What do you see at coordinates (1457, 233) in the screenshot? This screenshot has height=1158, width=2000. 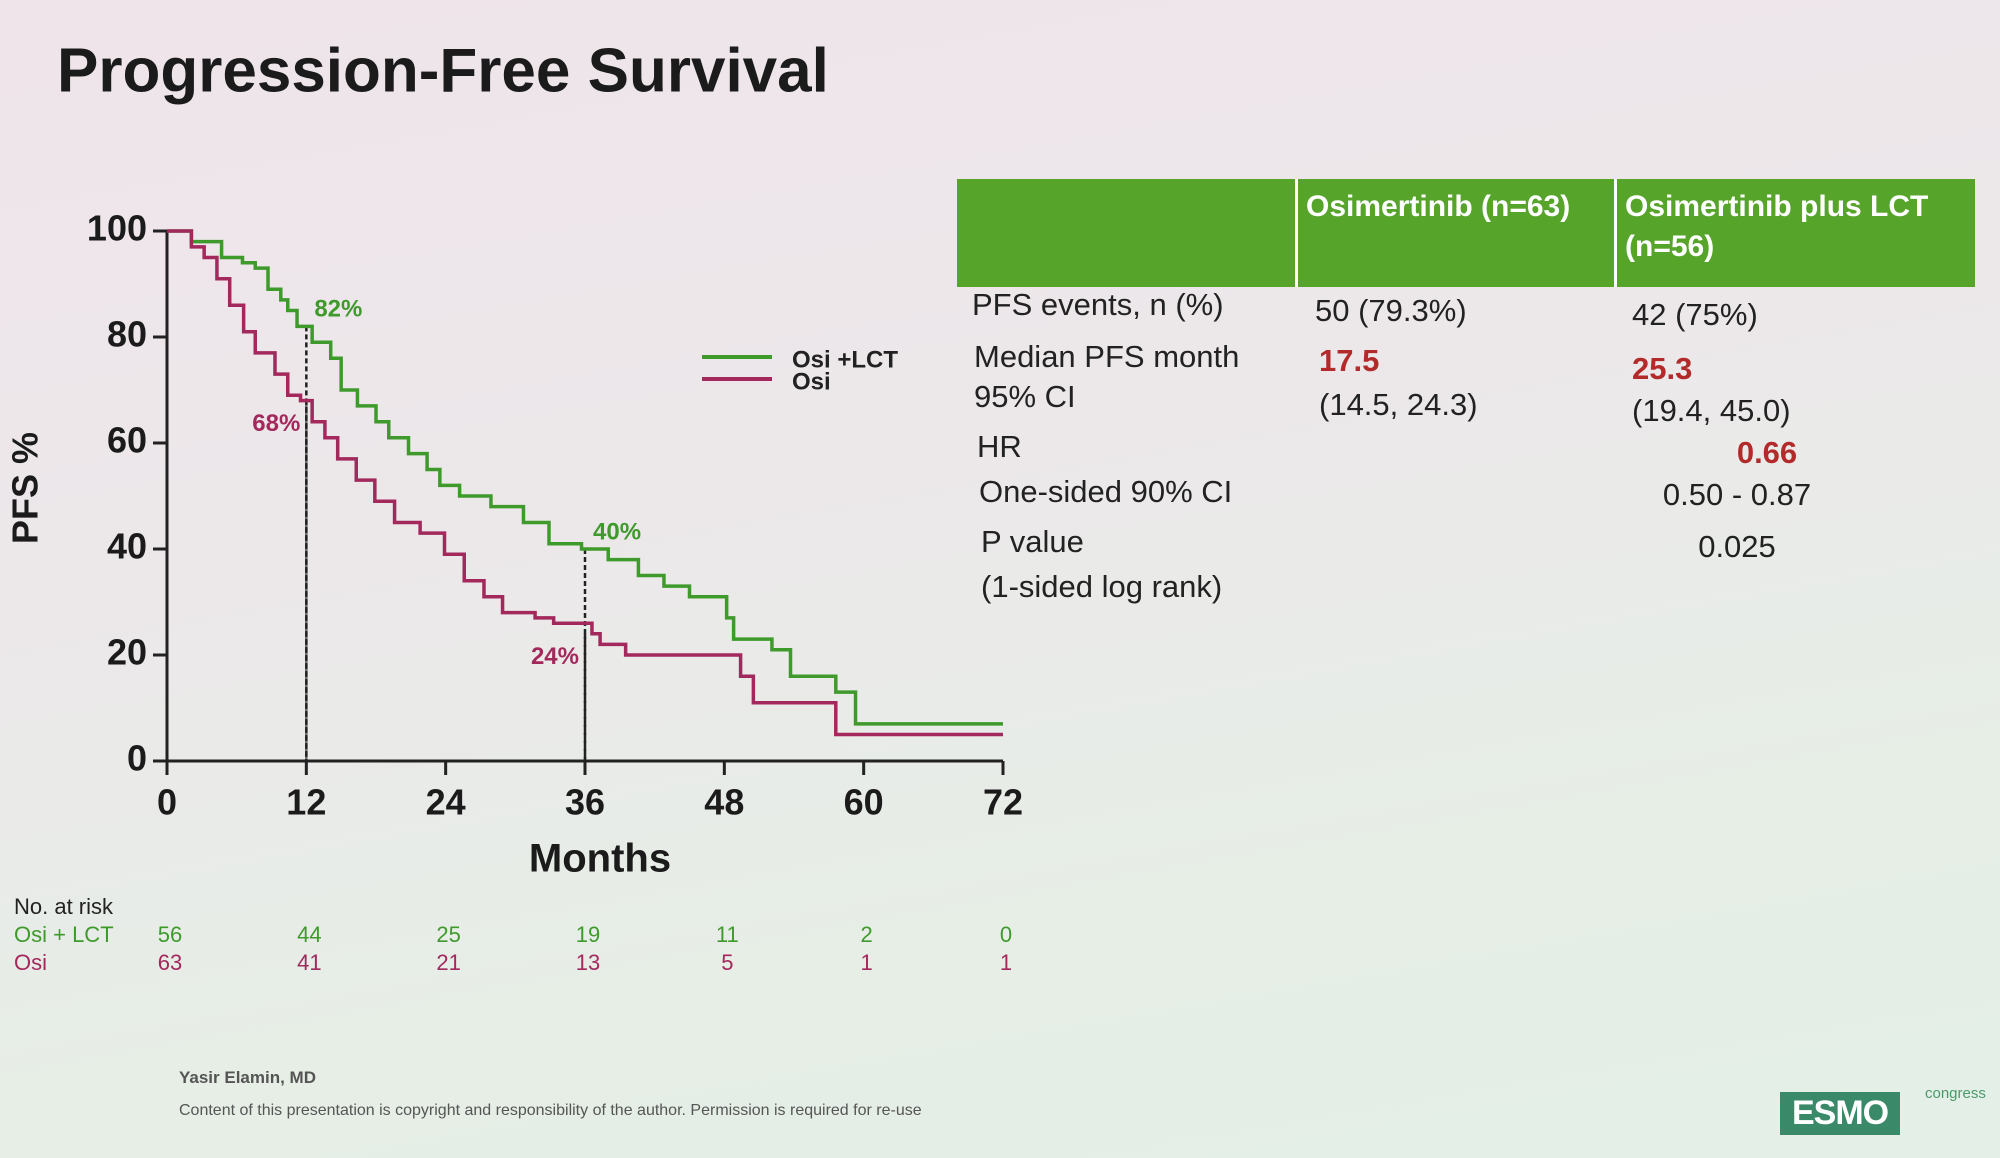 I see `header-cell: Osimertinib (n=63)` at bounding box center [1457, 233].